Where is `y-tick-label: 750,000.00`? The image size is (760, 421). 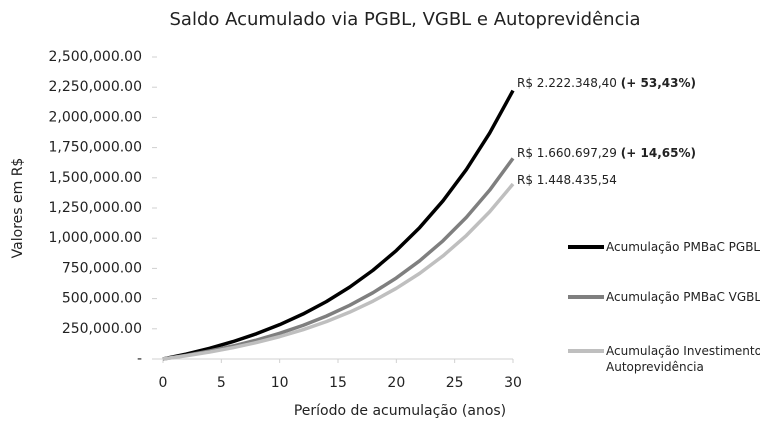
y-tick-label: 750,000.00 is located at coordinates (102, 268).